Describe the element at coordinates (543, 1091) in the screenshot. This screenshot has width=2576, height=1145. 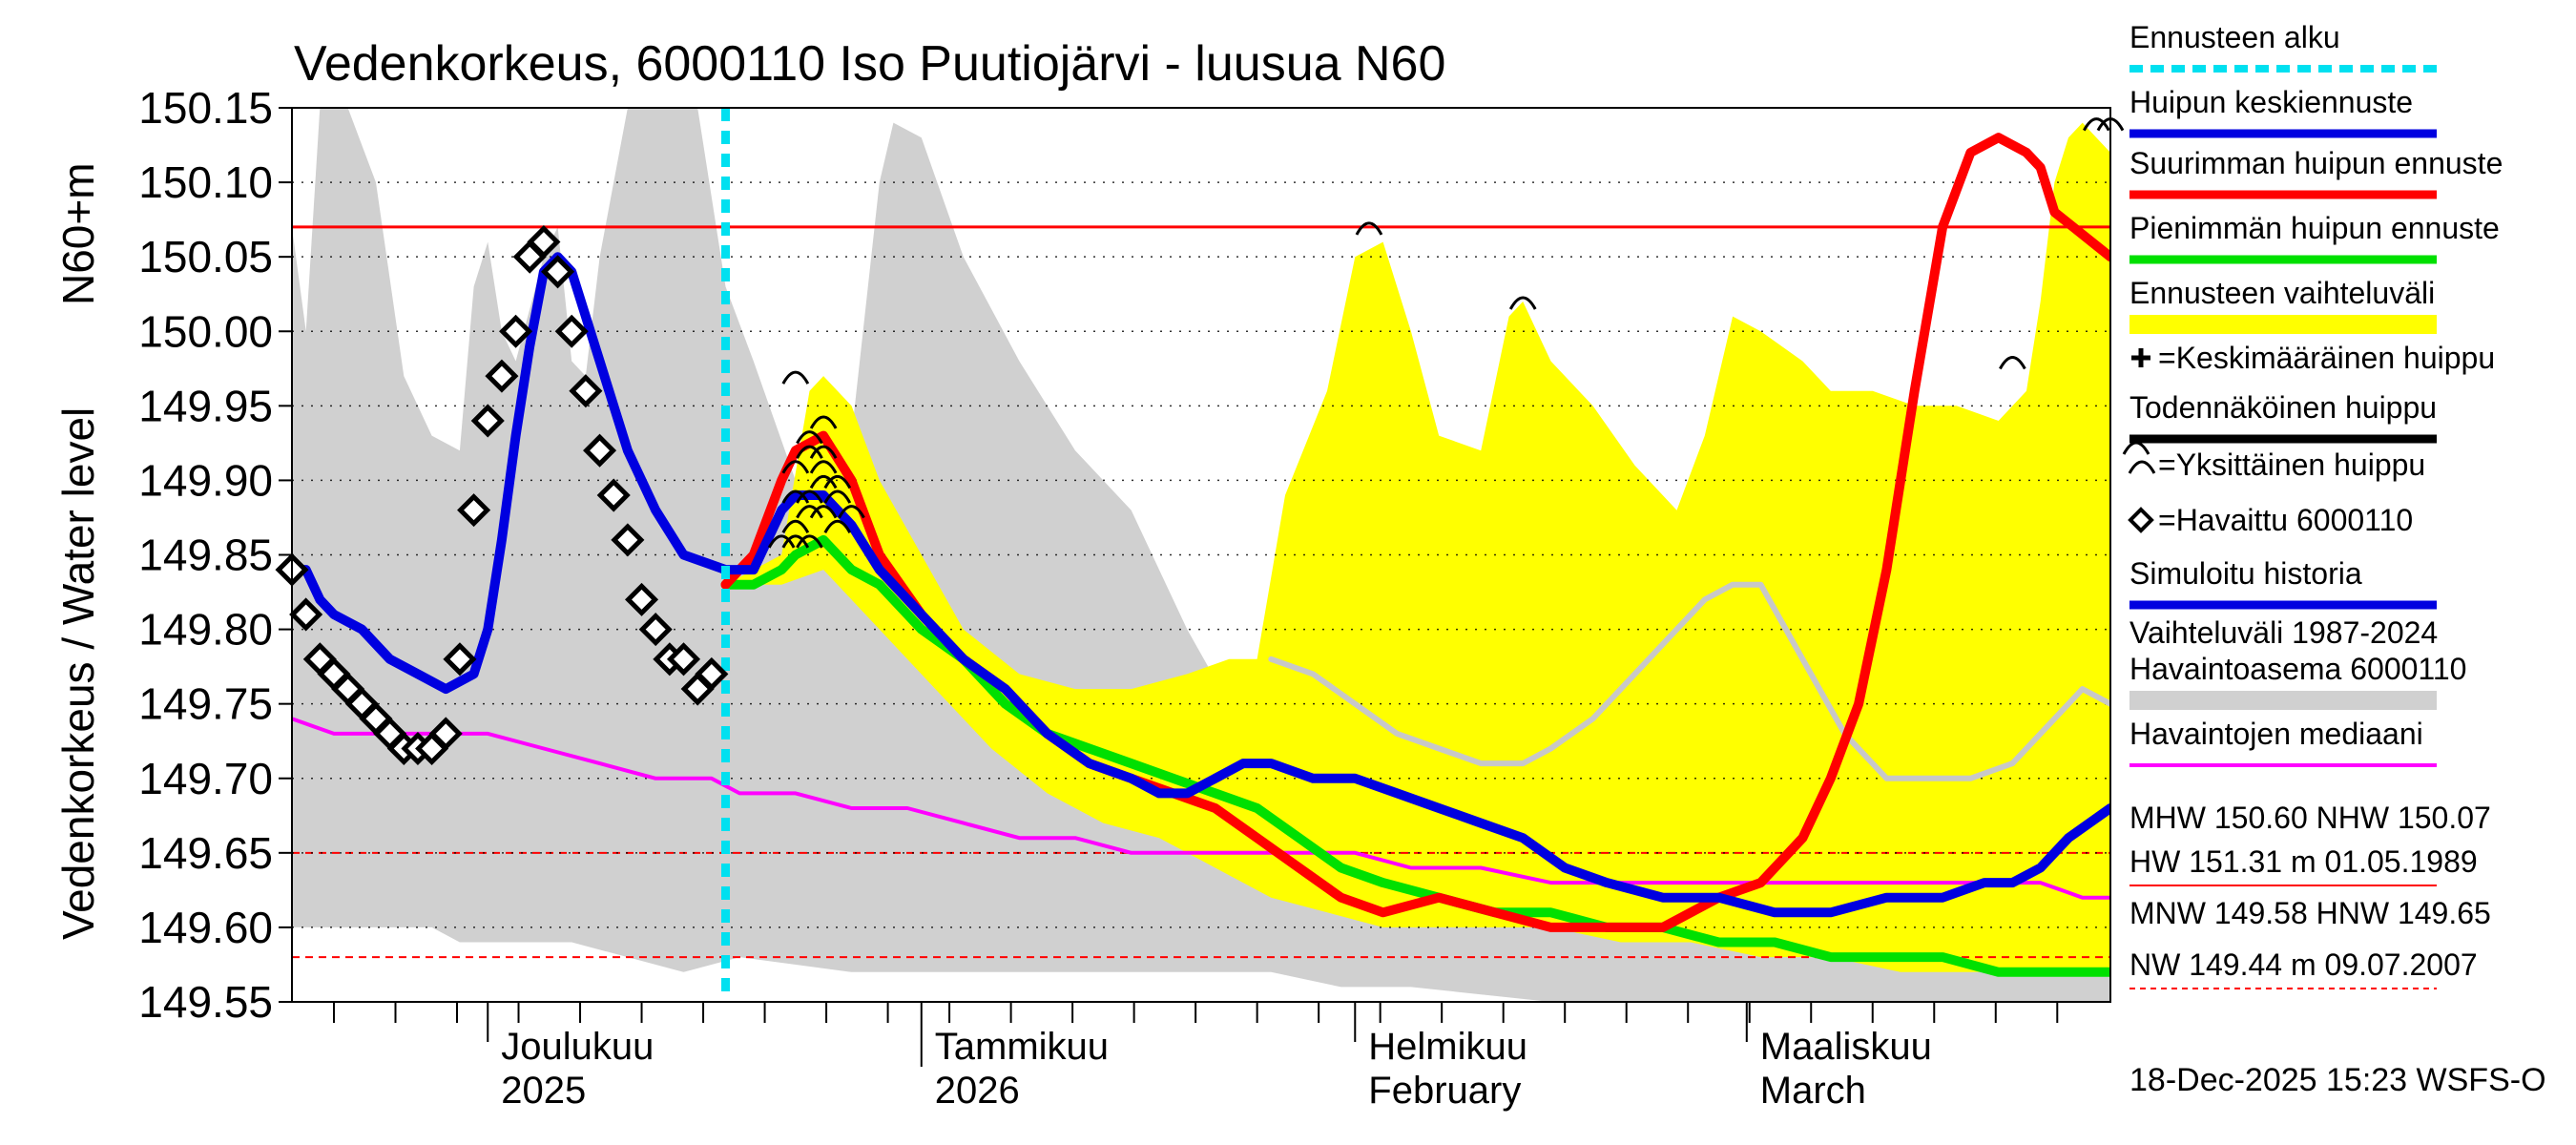
I see `x-year-label: 2025` at that location.